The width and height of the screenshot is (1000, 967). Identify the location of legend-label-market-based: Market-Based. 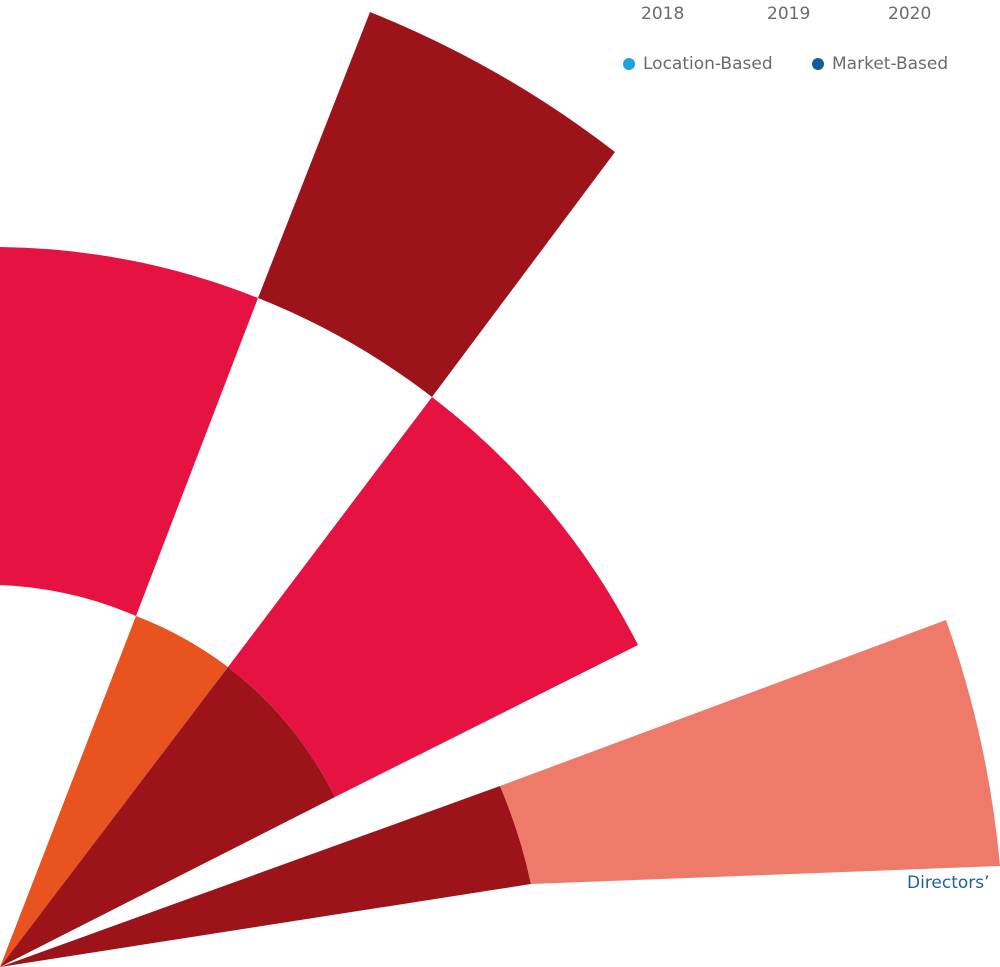
(890, 64).